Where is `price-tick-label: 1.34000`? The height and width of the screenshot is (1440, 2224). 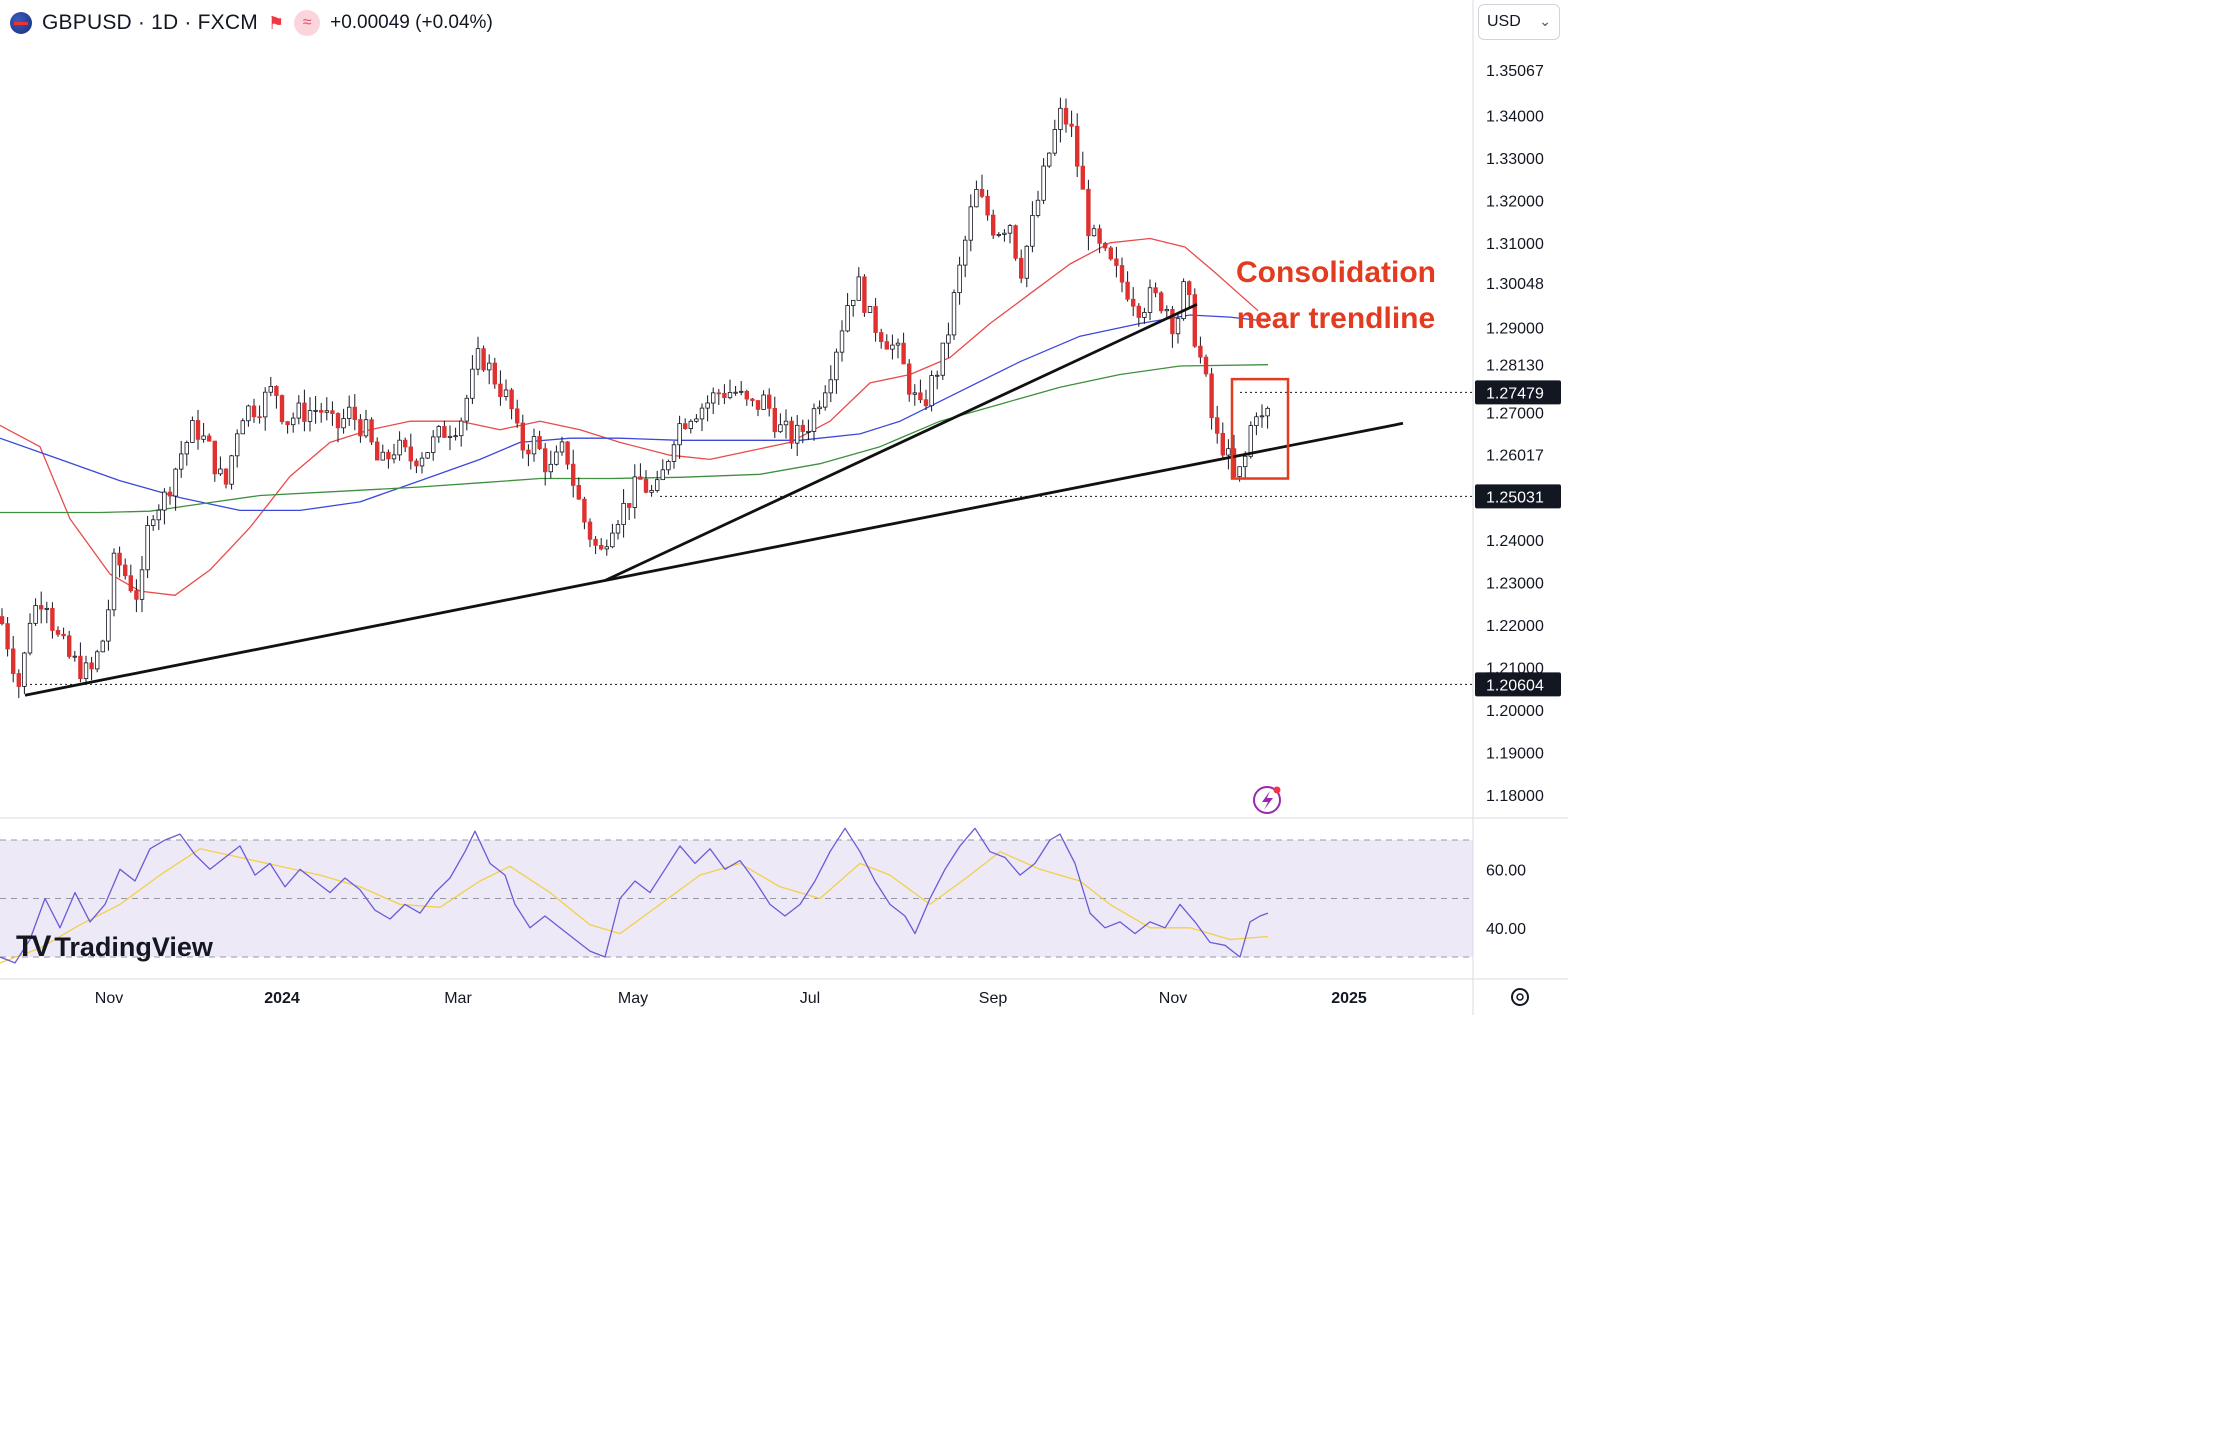 price-tick-label: 1.34000 is located at coordinates (1515, 116).